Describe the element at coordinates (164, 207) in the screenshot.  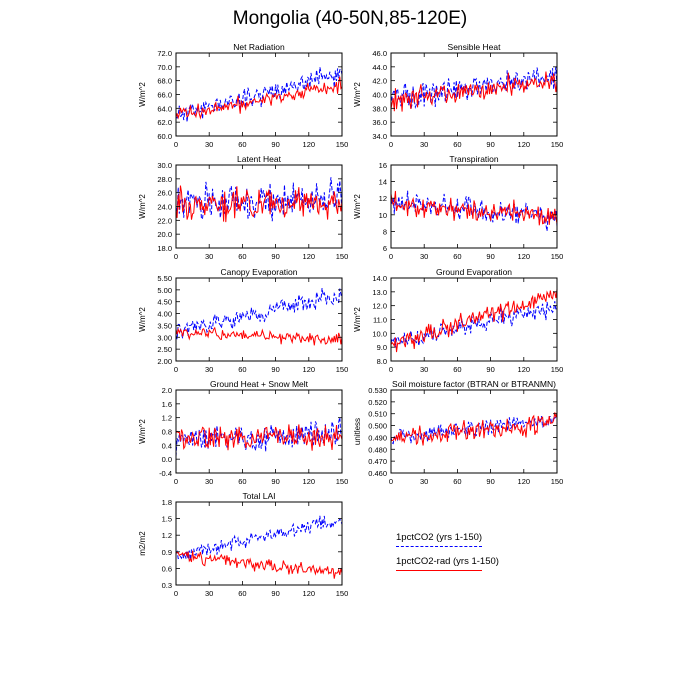
I see `y-tick-label: 24.0` at that location.